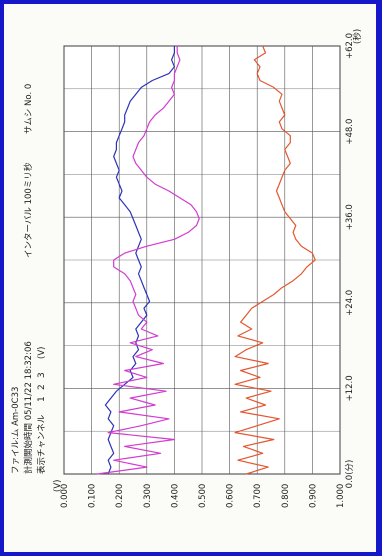 The width and height of the screenshot is (382, 556). What do you see at coordinates (313, 496) in the screenshot?
I see `y-tick-label: 0.900` at bounding box center [313, 496].